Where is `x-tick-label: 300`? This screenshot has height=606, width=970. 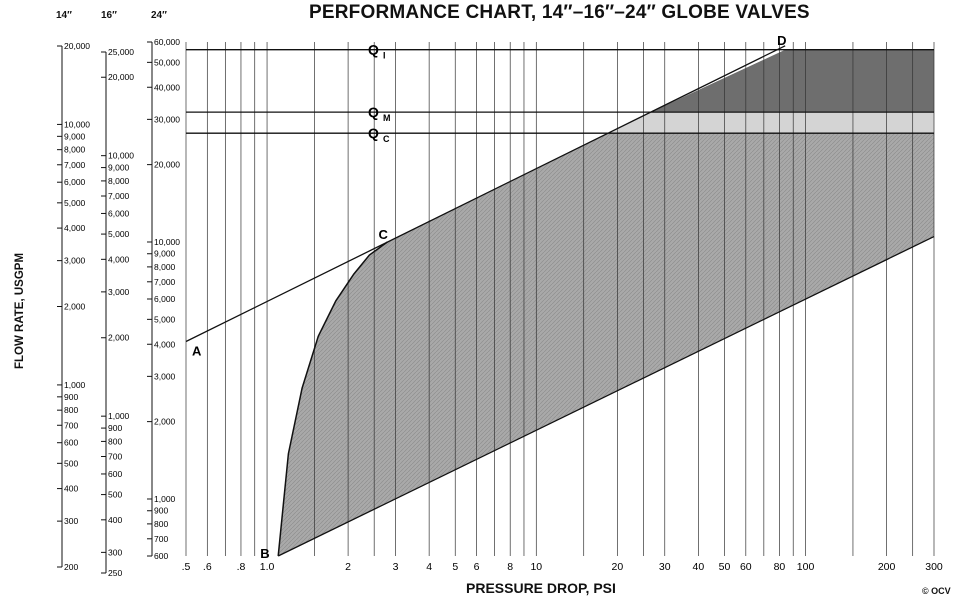 x-tick-label: 300 is located at coordinates (934, 567).